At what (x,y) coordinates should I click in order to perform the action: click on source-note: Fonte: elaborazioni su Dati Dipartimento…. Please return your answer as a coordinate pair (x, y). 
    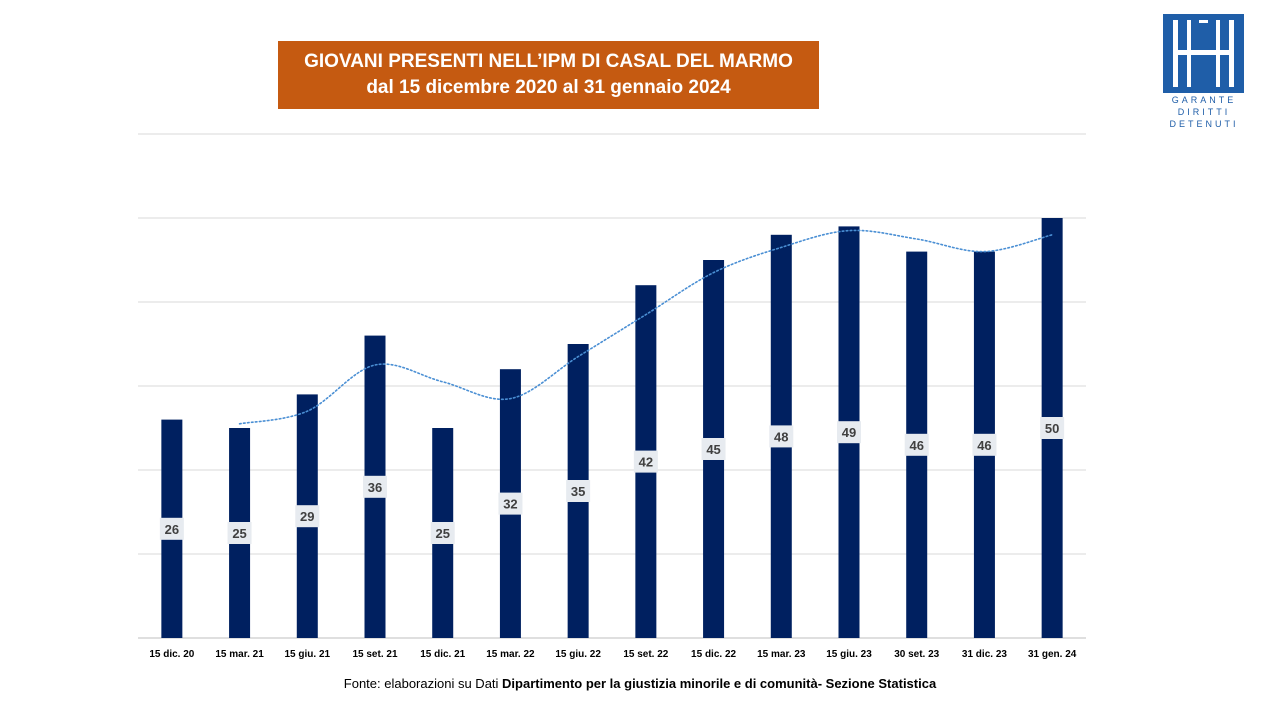
    Looking at the image, I should click on (640, 683).